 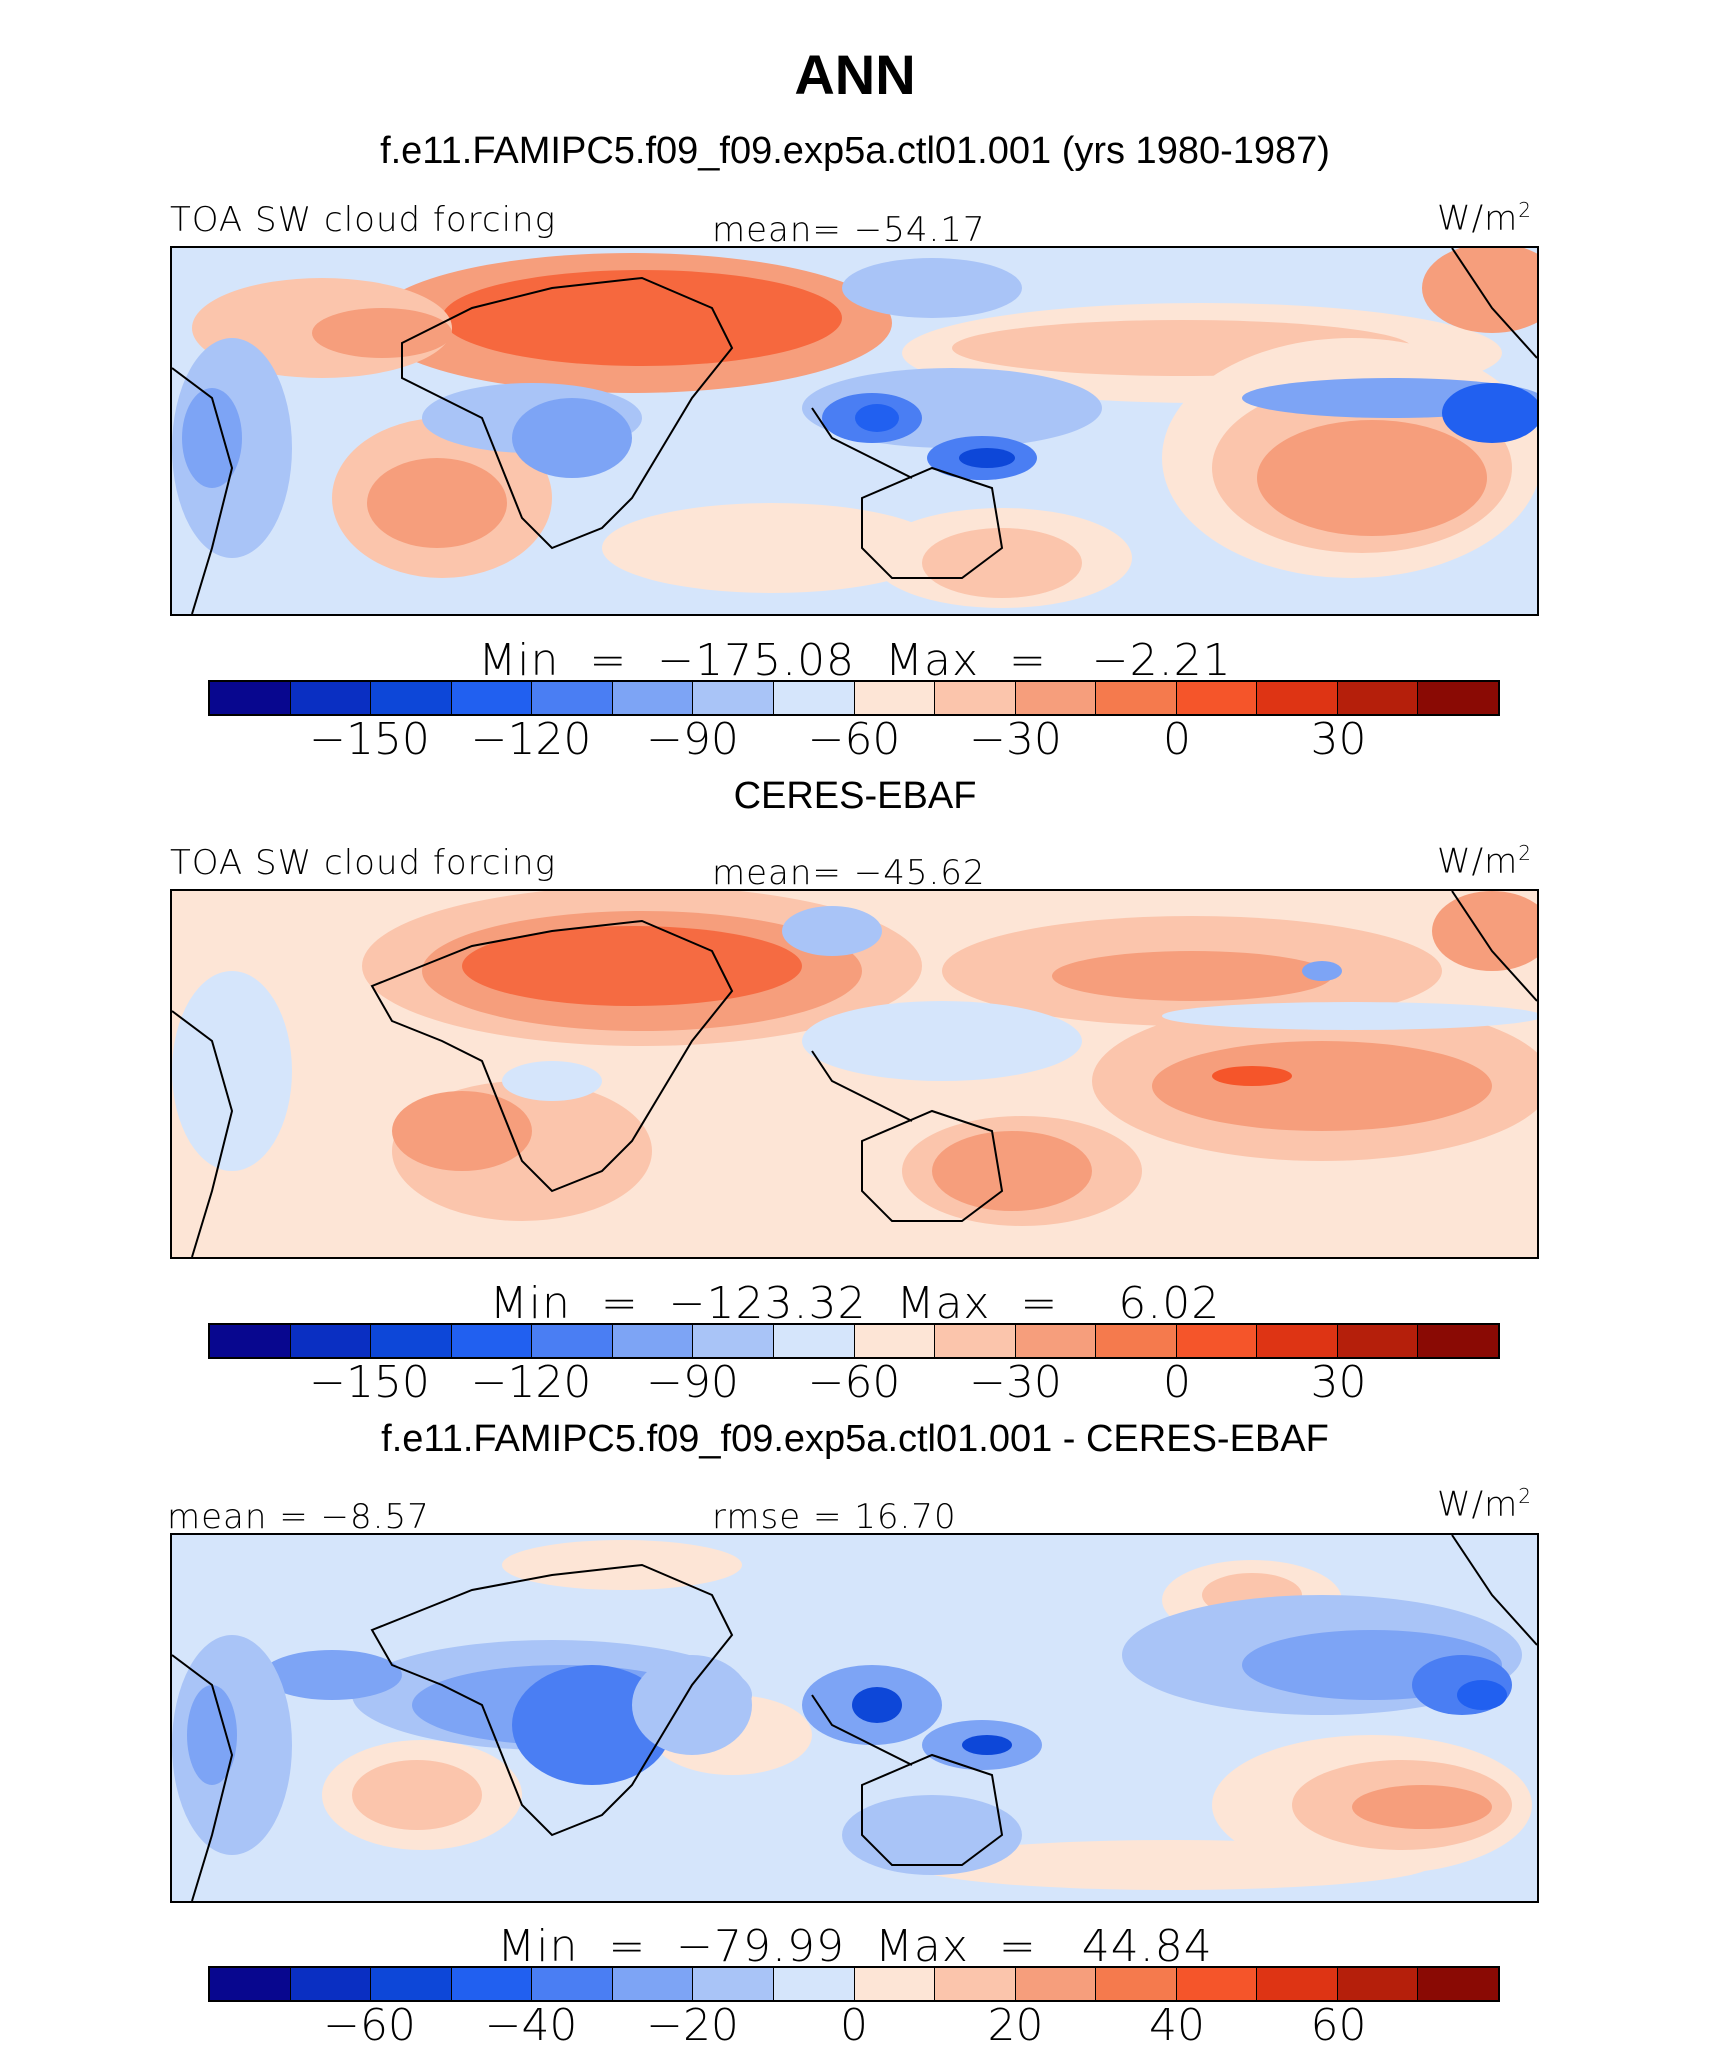 I want to click on colorbar-ticks: −60 −40 −20 0 20 40 60, so click(x=855, y=2025).